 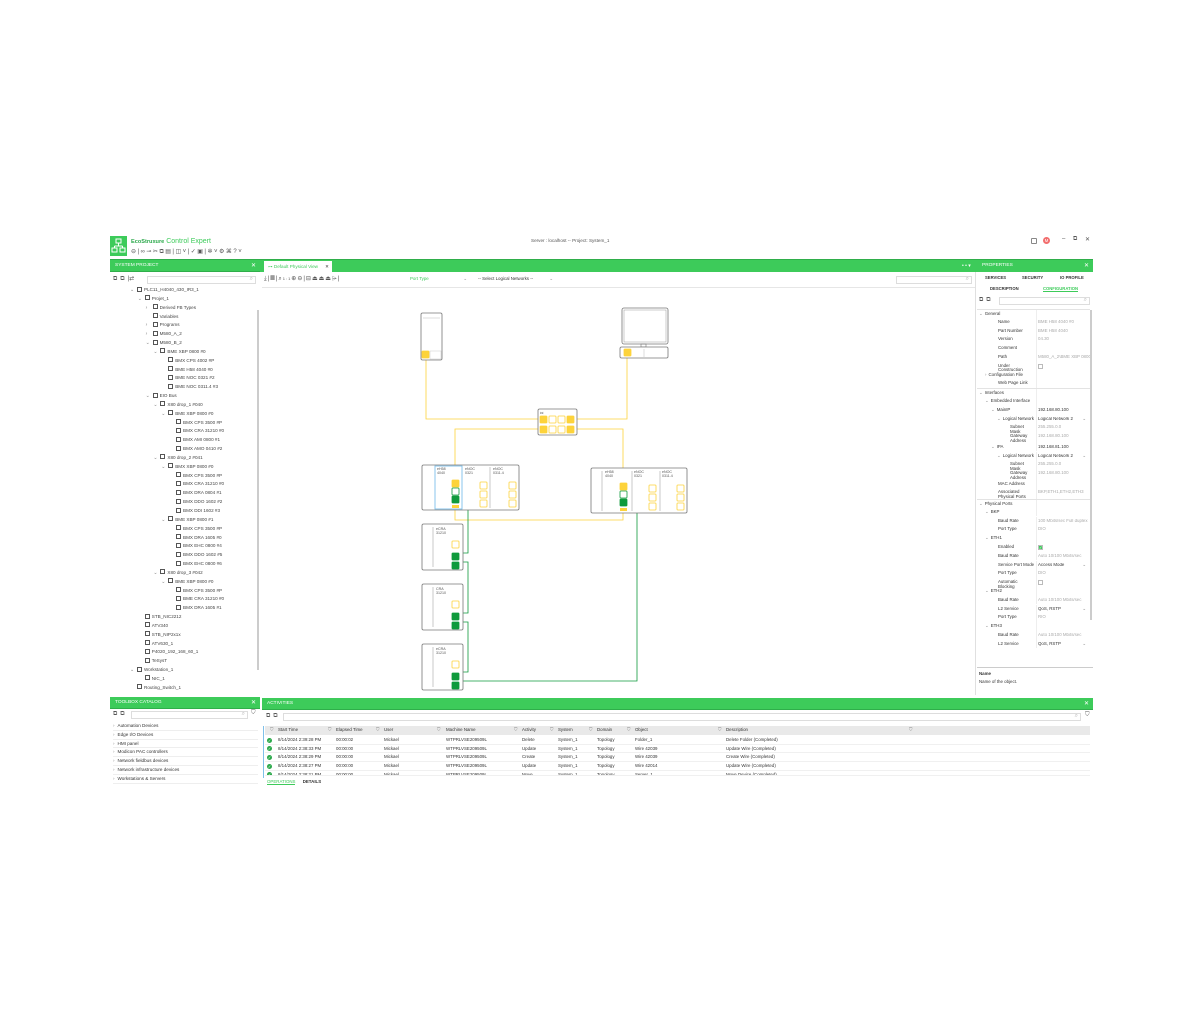 I want to click on property-row: Automatic Blocking, so click(x=1033, y=583).